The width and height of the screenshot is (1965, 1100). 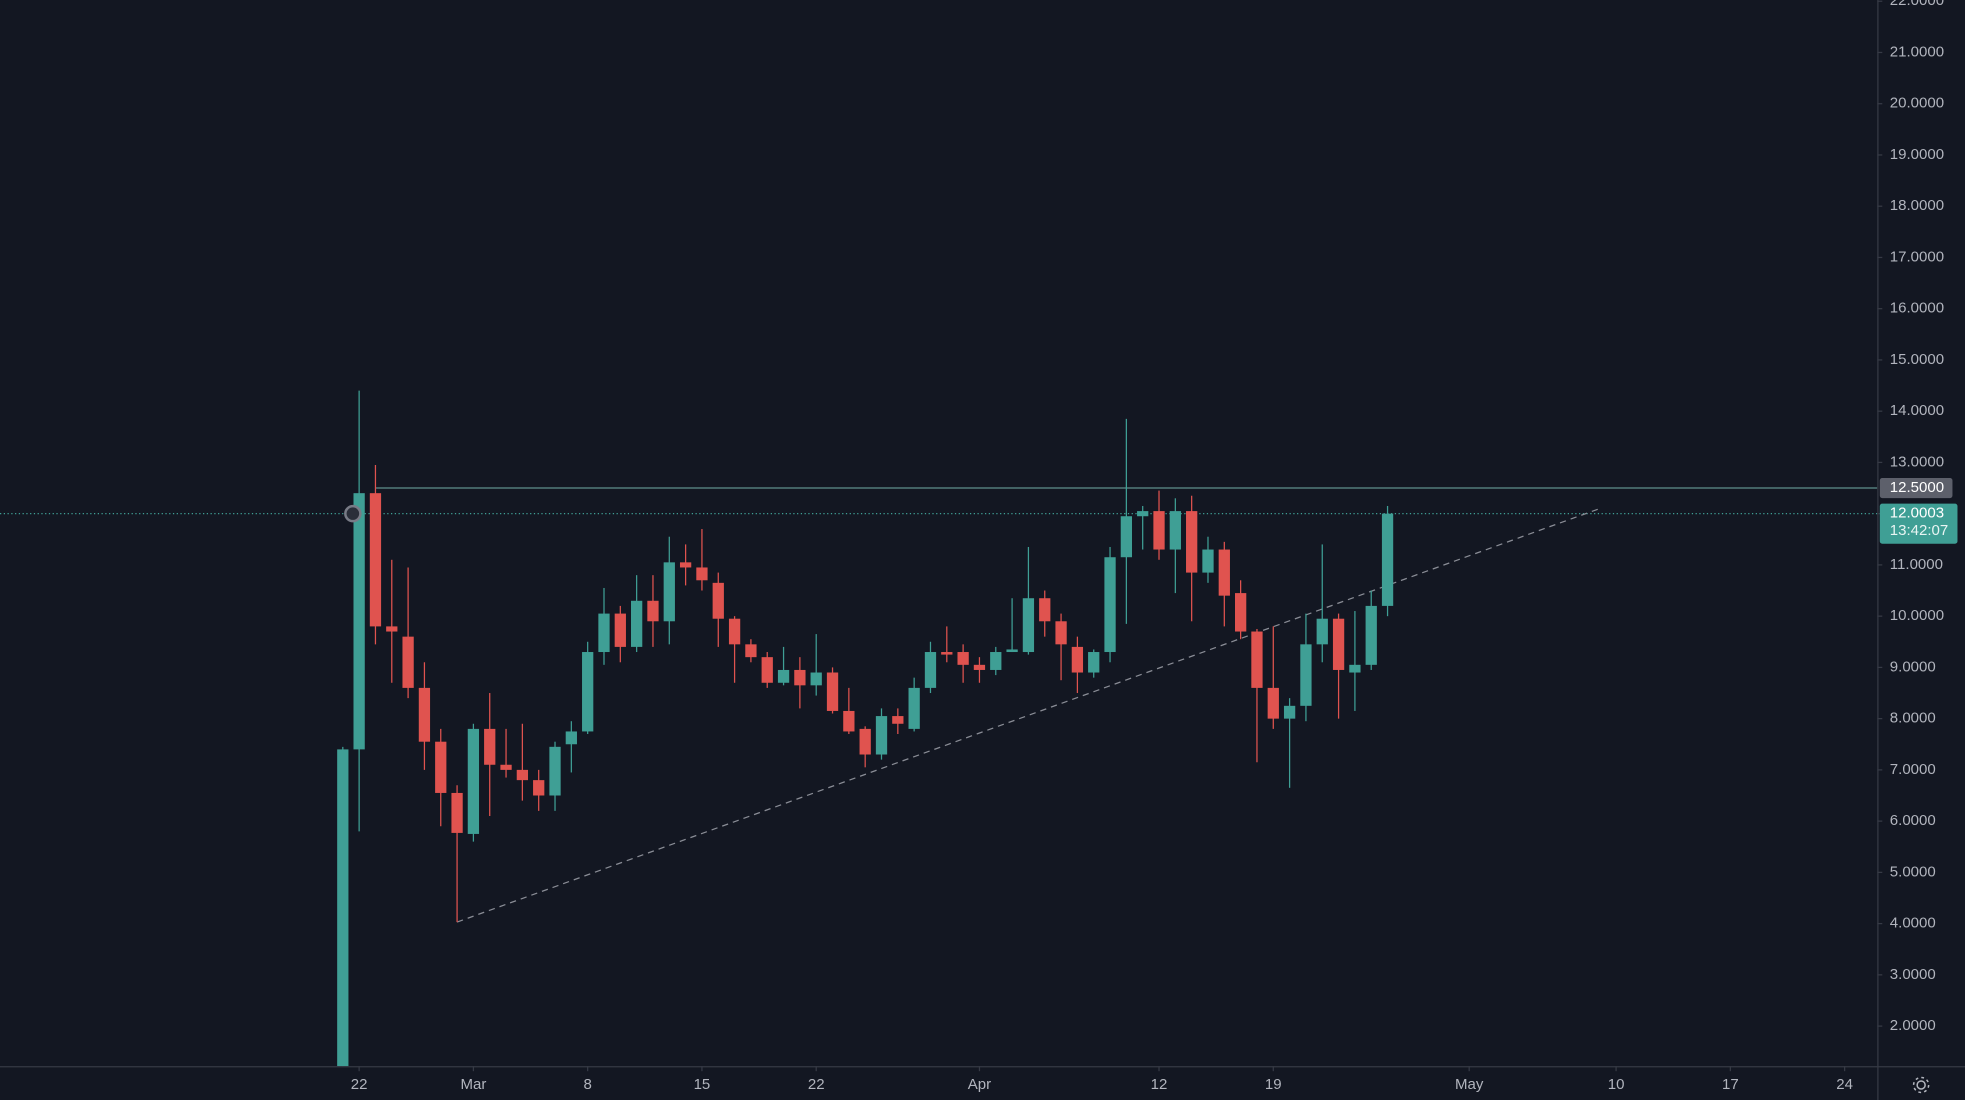 I want to click on level-price-label: 12.5000, so click(x=1917, y=487).